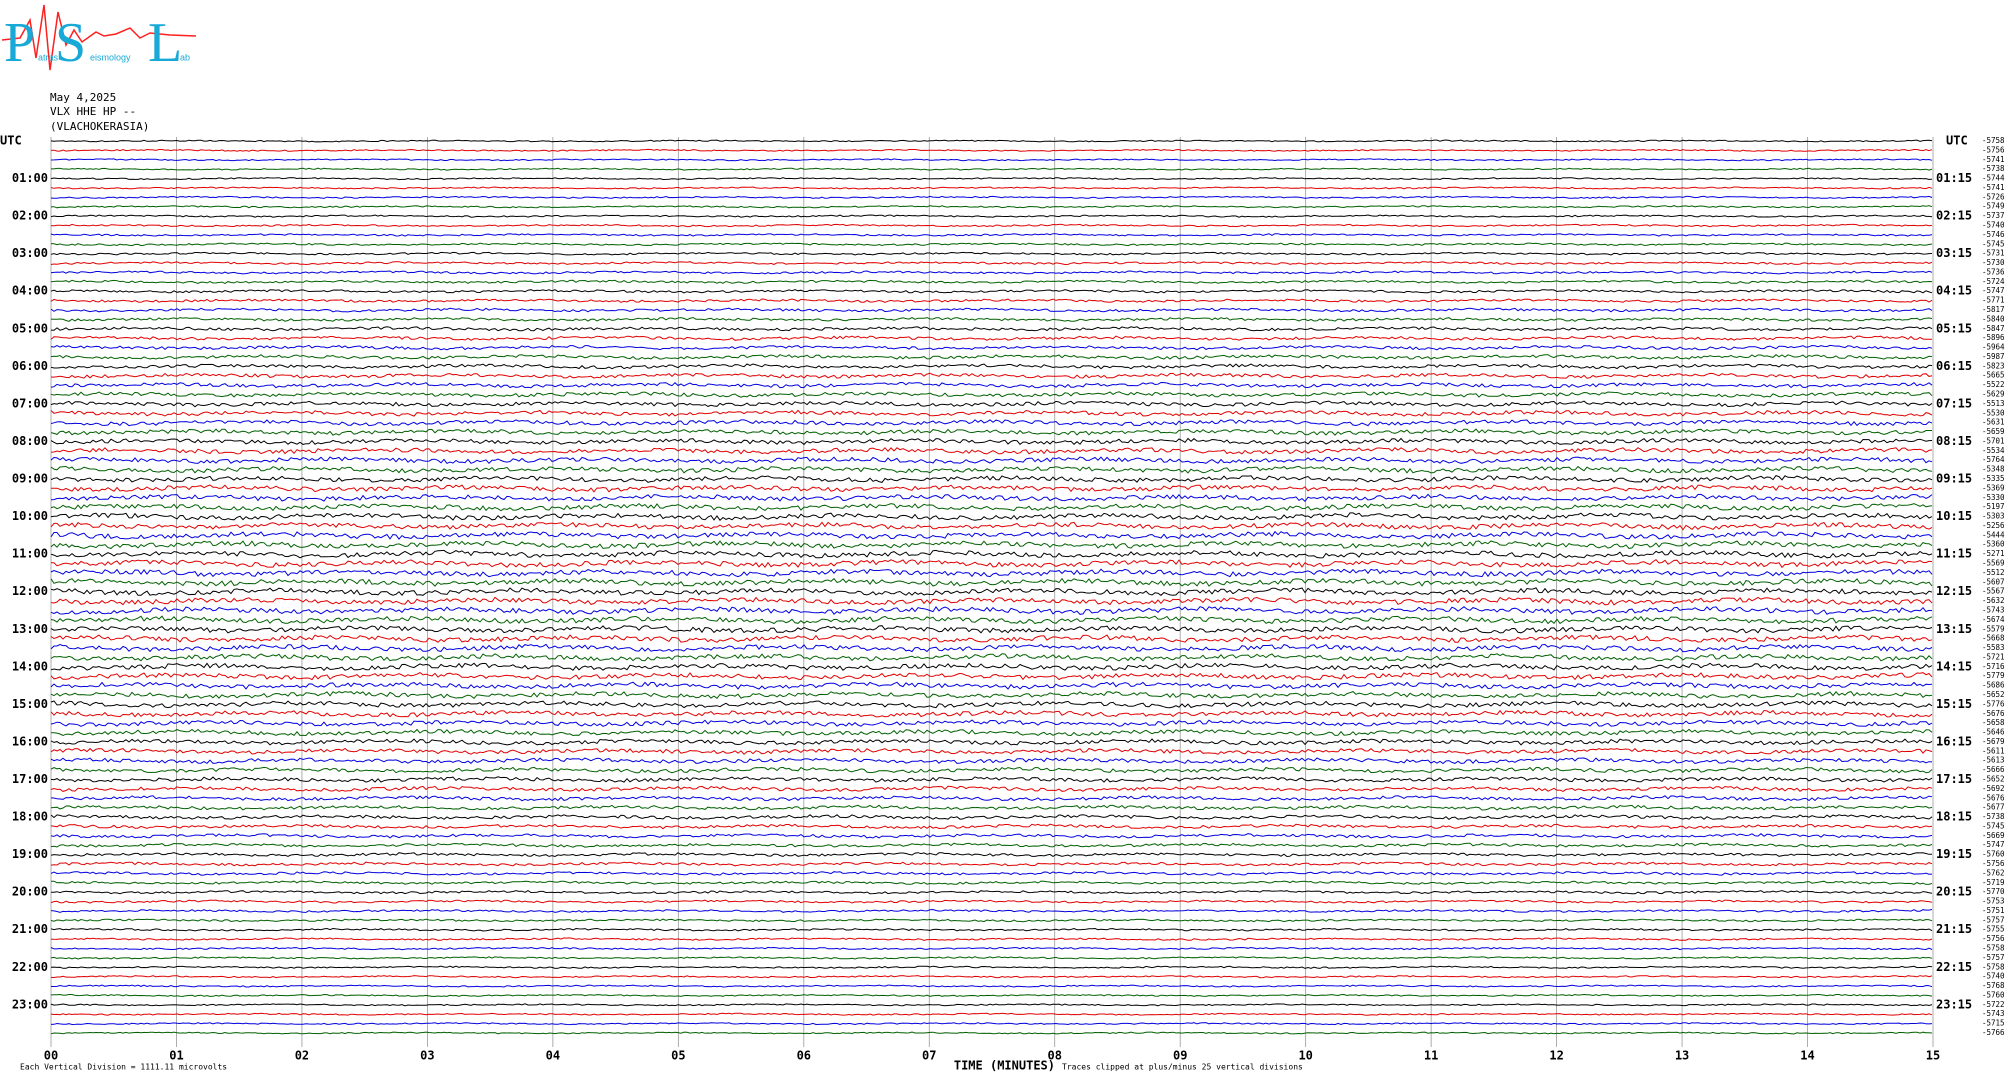 Image resolution: width=2010 pixels, height=1080 pixels. I want to click on trace-offset: -5770, so click(1993, 891).